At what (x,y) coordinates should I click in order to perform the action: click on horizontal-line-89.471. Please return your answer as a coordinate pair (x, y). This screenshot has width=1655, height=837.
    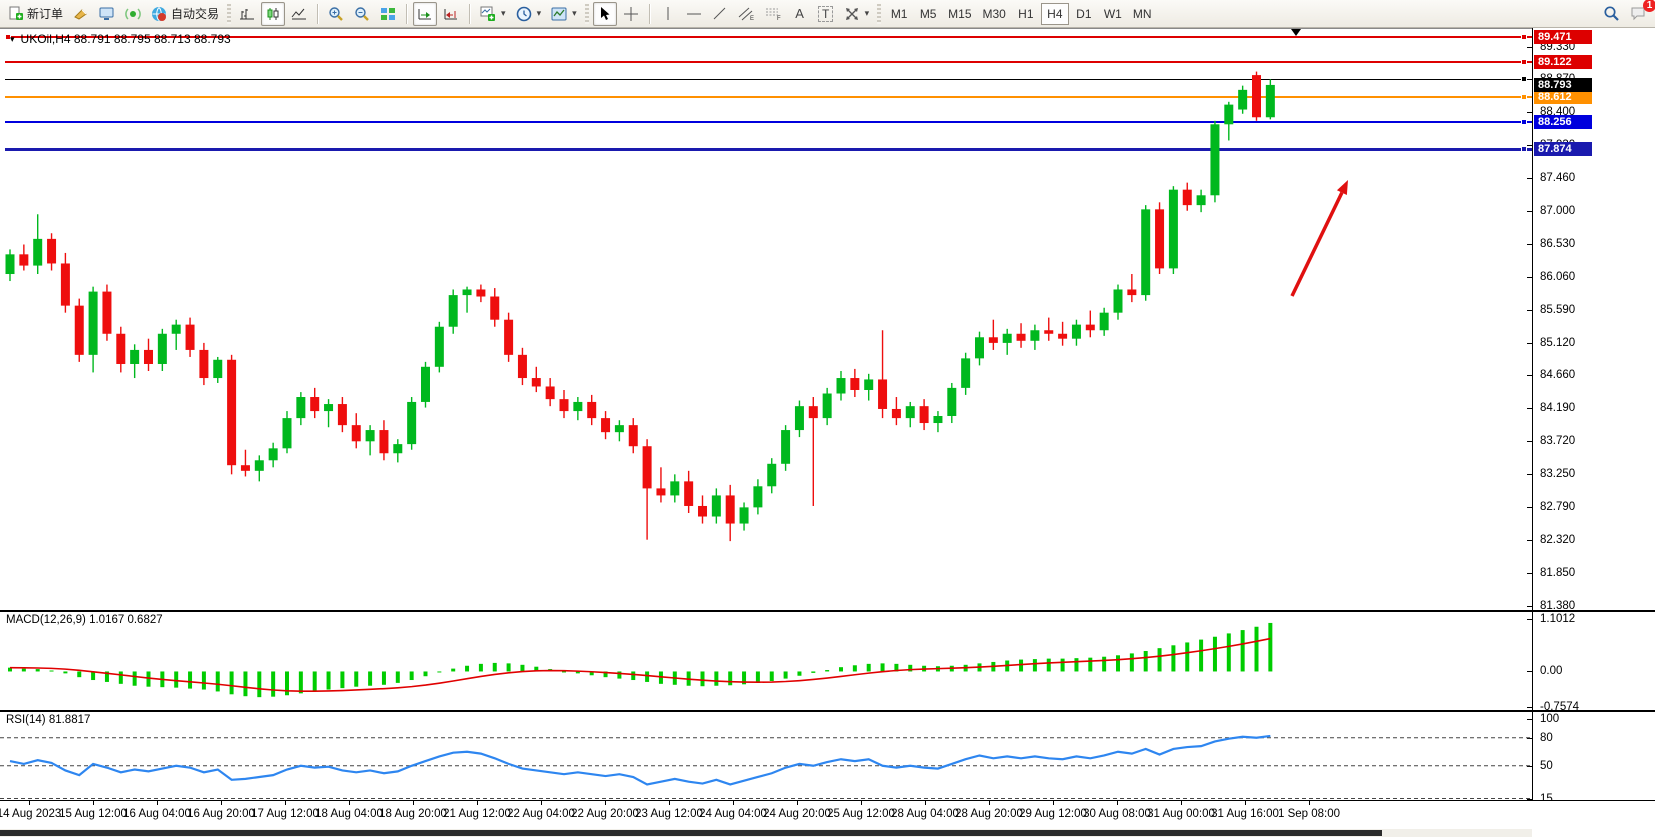
    Looking at the image, I should click on (768, 37).